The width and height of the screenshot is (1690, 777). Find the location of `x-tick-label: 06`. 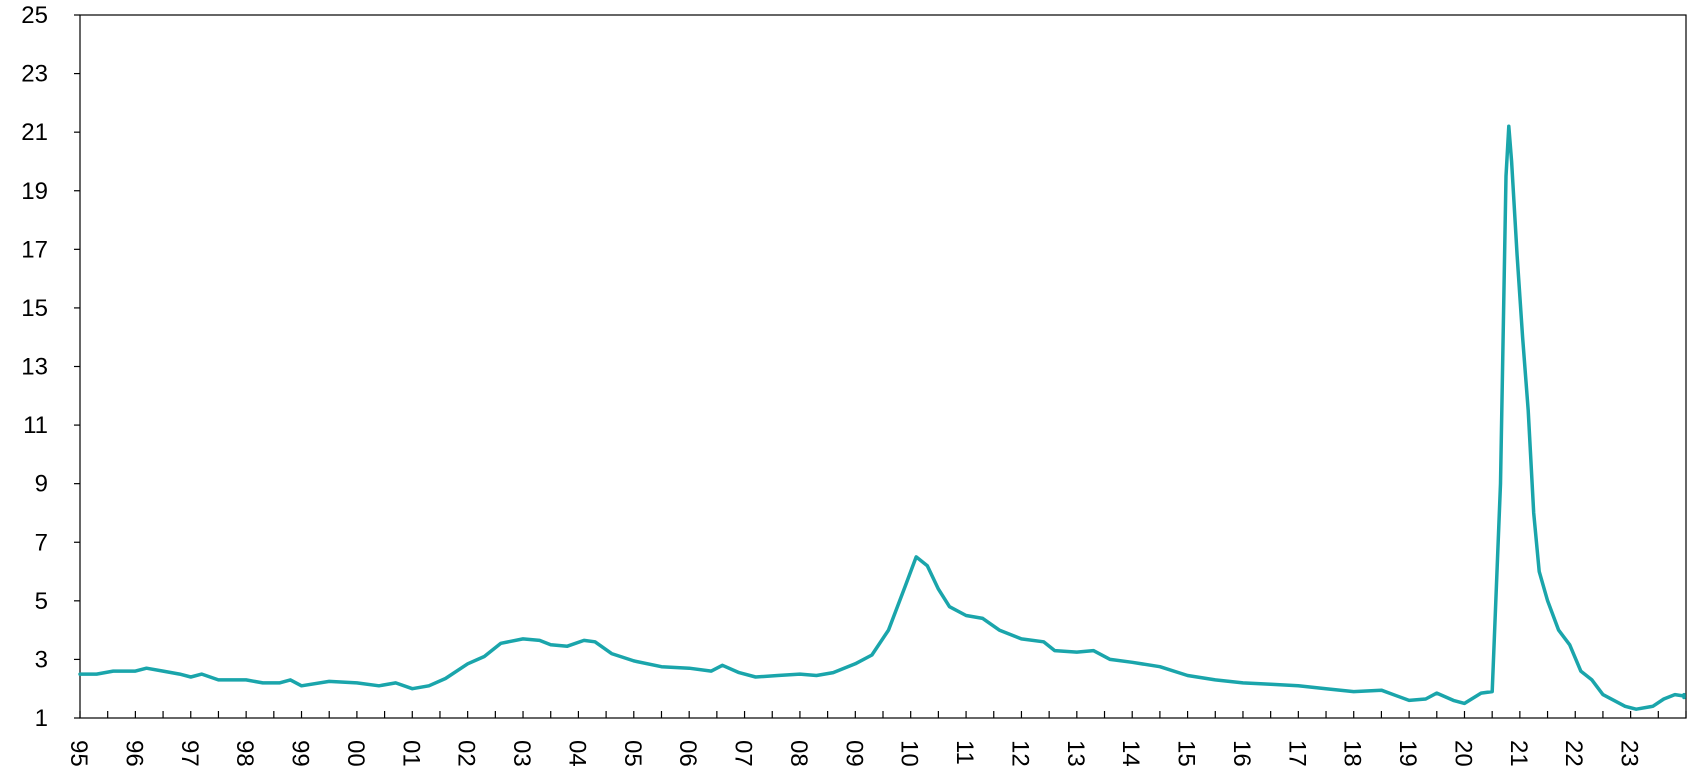

x-tick-label: 06 is located at coordinates (687, 753).